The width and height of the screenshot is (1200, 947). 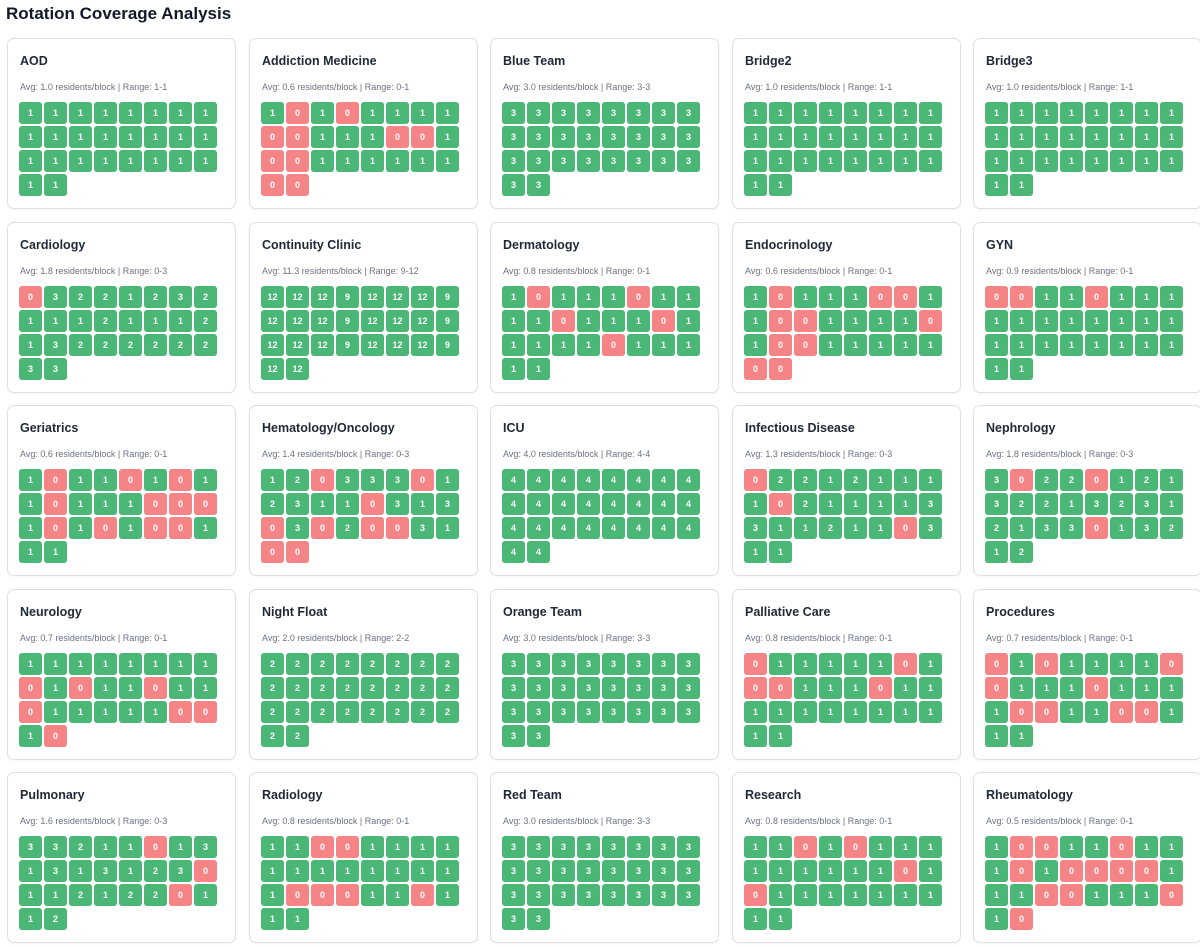 I want to click on rotation-stats: Avg: 3.0 residents/block | Range: 3-3, so click(x=577, y=638).